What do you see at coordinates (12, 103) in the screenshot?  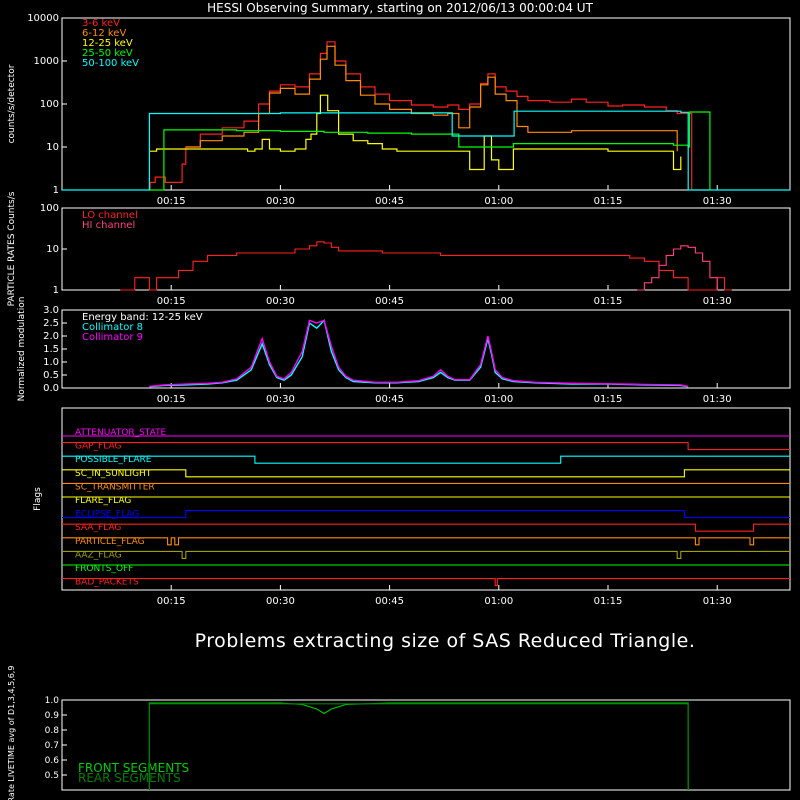 I see `lightcurve-y-label: counts/s/detector` at bounding box center [12, 103].